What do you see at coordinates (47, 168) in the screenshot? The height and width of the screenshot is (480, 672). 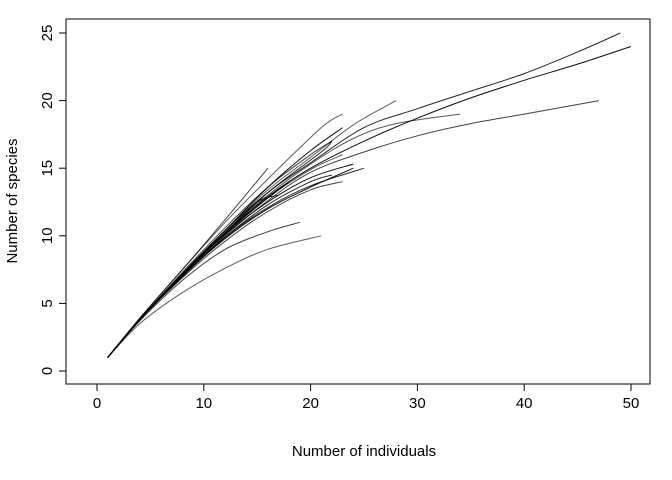 I see `y-tick-label: 15` at bounding box center [47, 168].